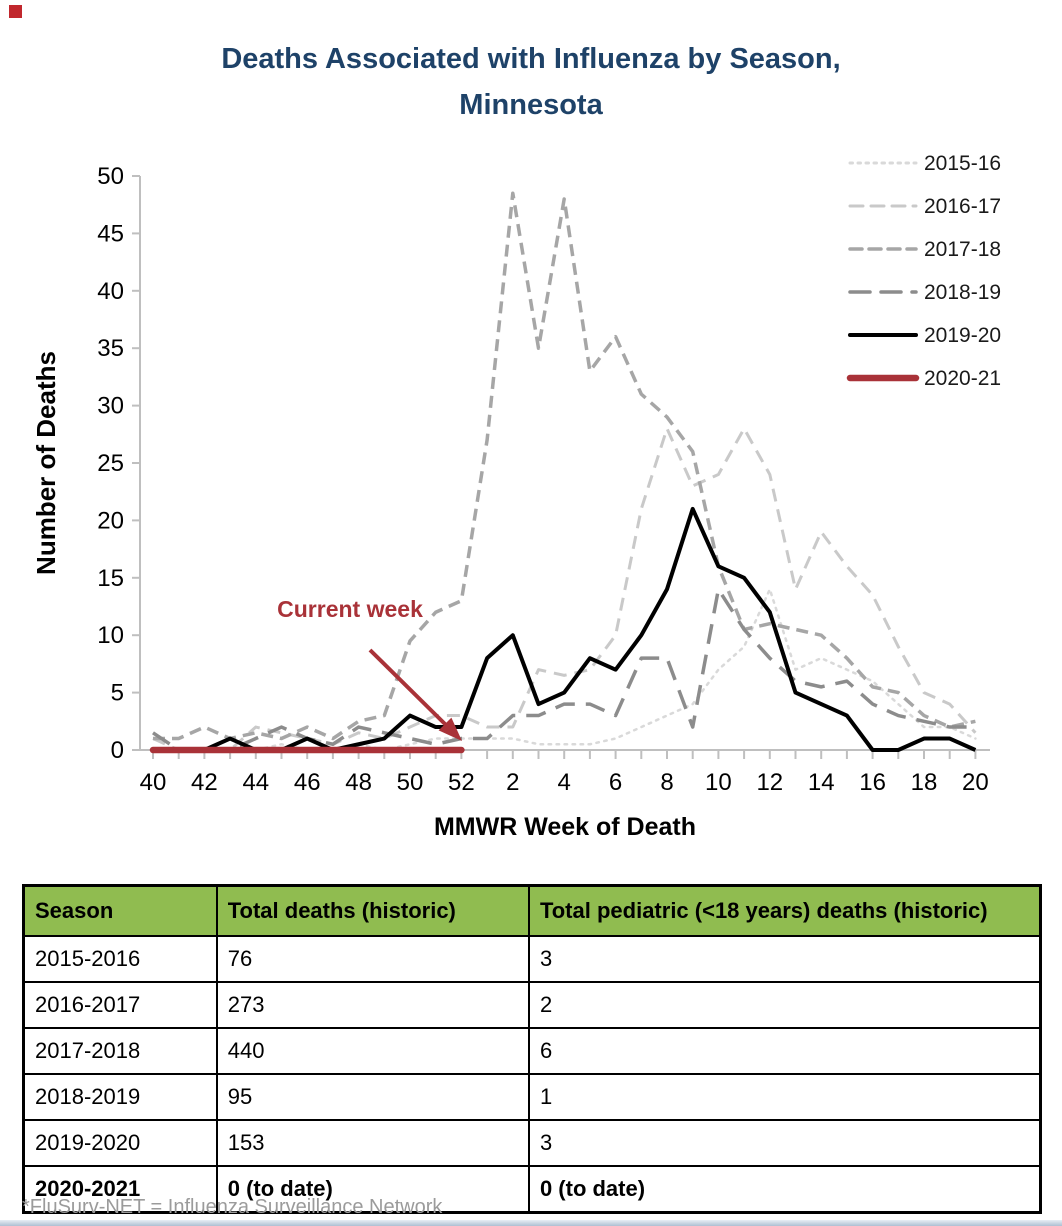 Image resolution: width=1062 pixels, height=1226 pixels. Describe the element at coordinates (410, 782) in the screenshot. I see `x-tick-label: 50` at that location.